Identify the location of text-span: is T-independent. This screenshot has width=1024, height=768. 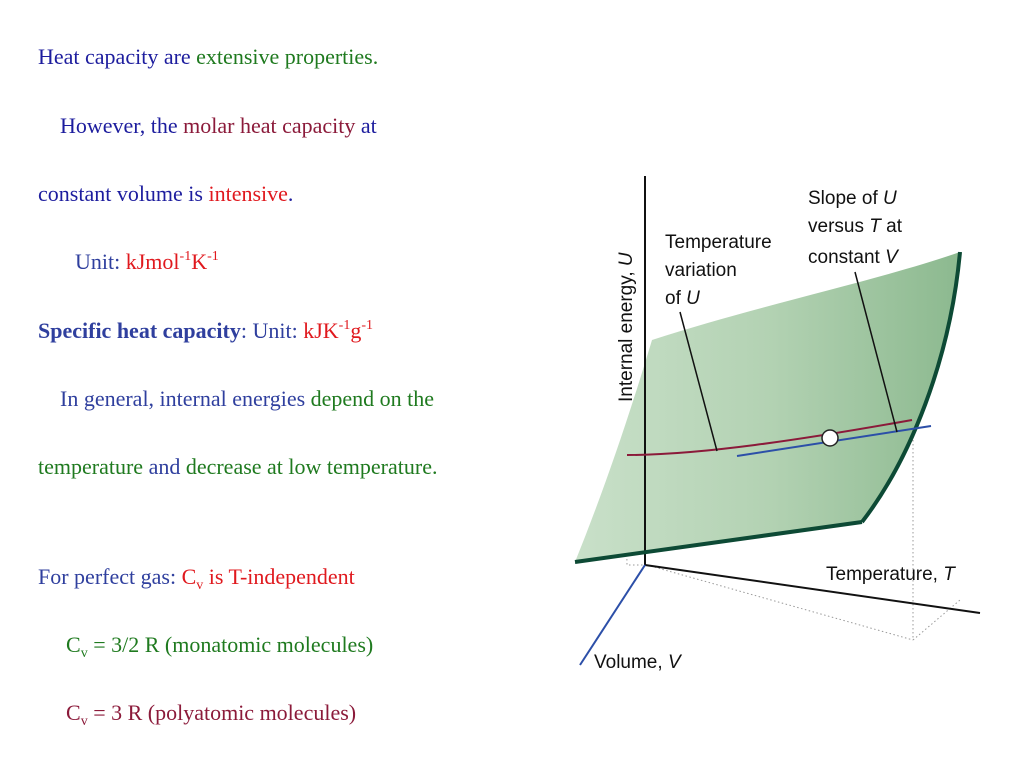
(279, 576).